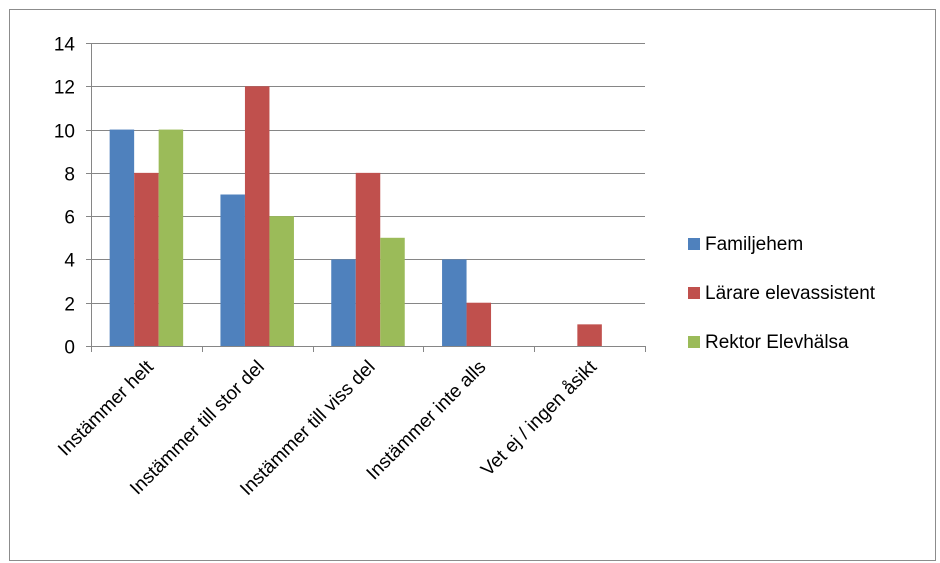  I want to click on y-tick-label: 10, so click(64, 132).